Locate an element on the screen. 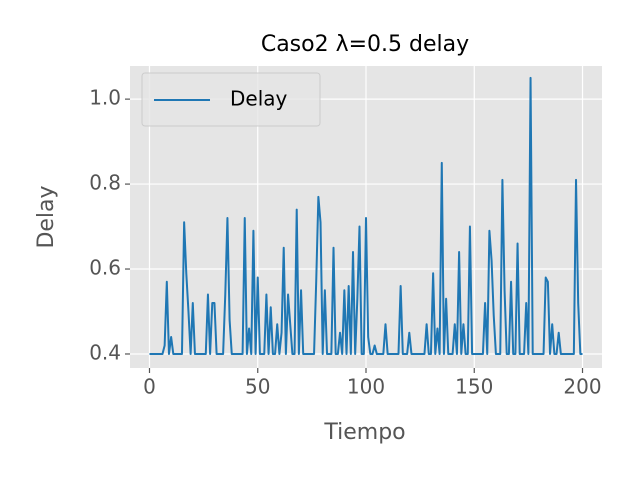 The height and width of the screenshot is (480, 640). legend-box is located at coordinates (231, 99).